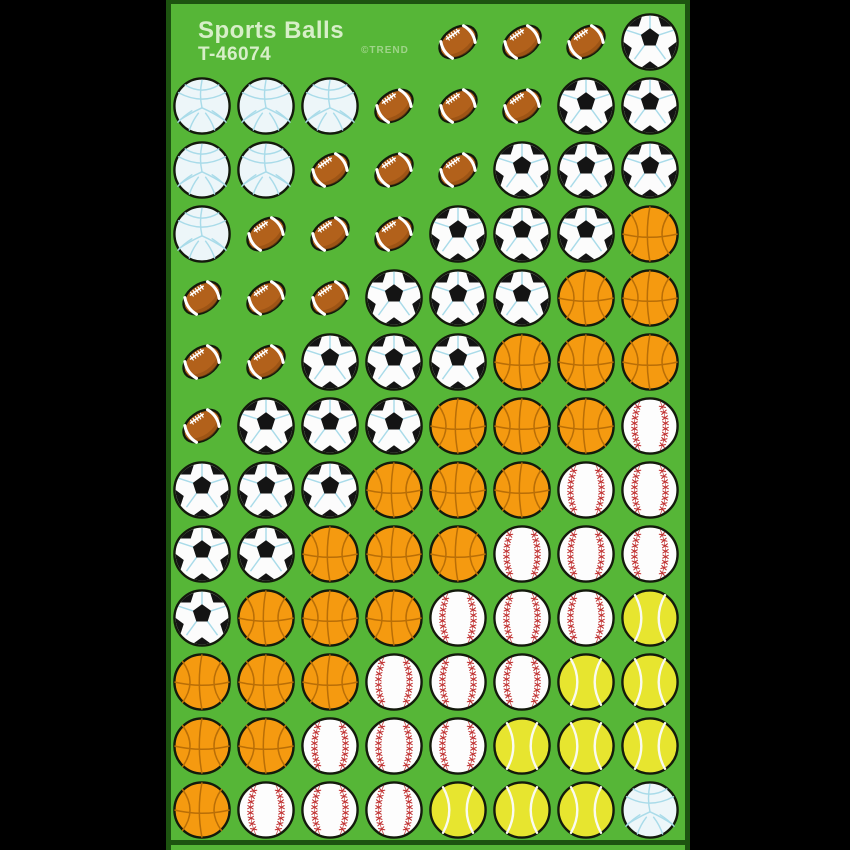  I want to click on product-title: Sports Balls, so click(271, 30).